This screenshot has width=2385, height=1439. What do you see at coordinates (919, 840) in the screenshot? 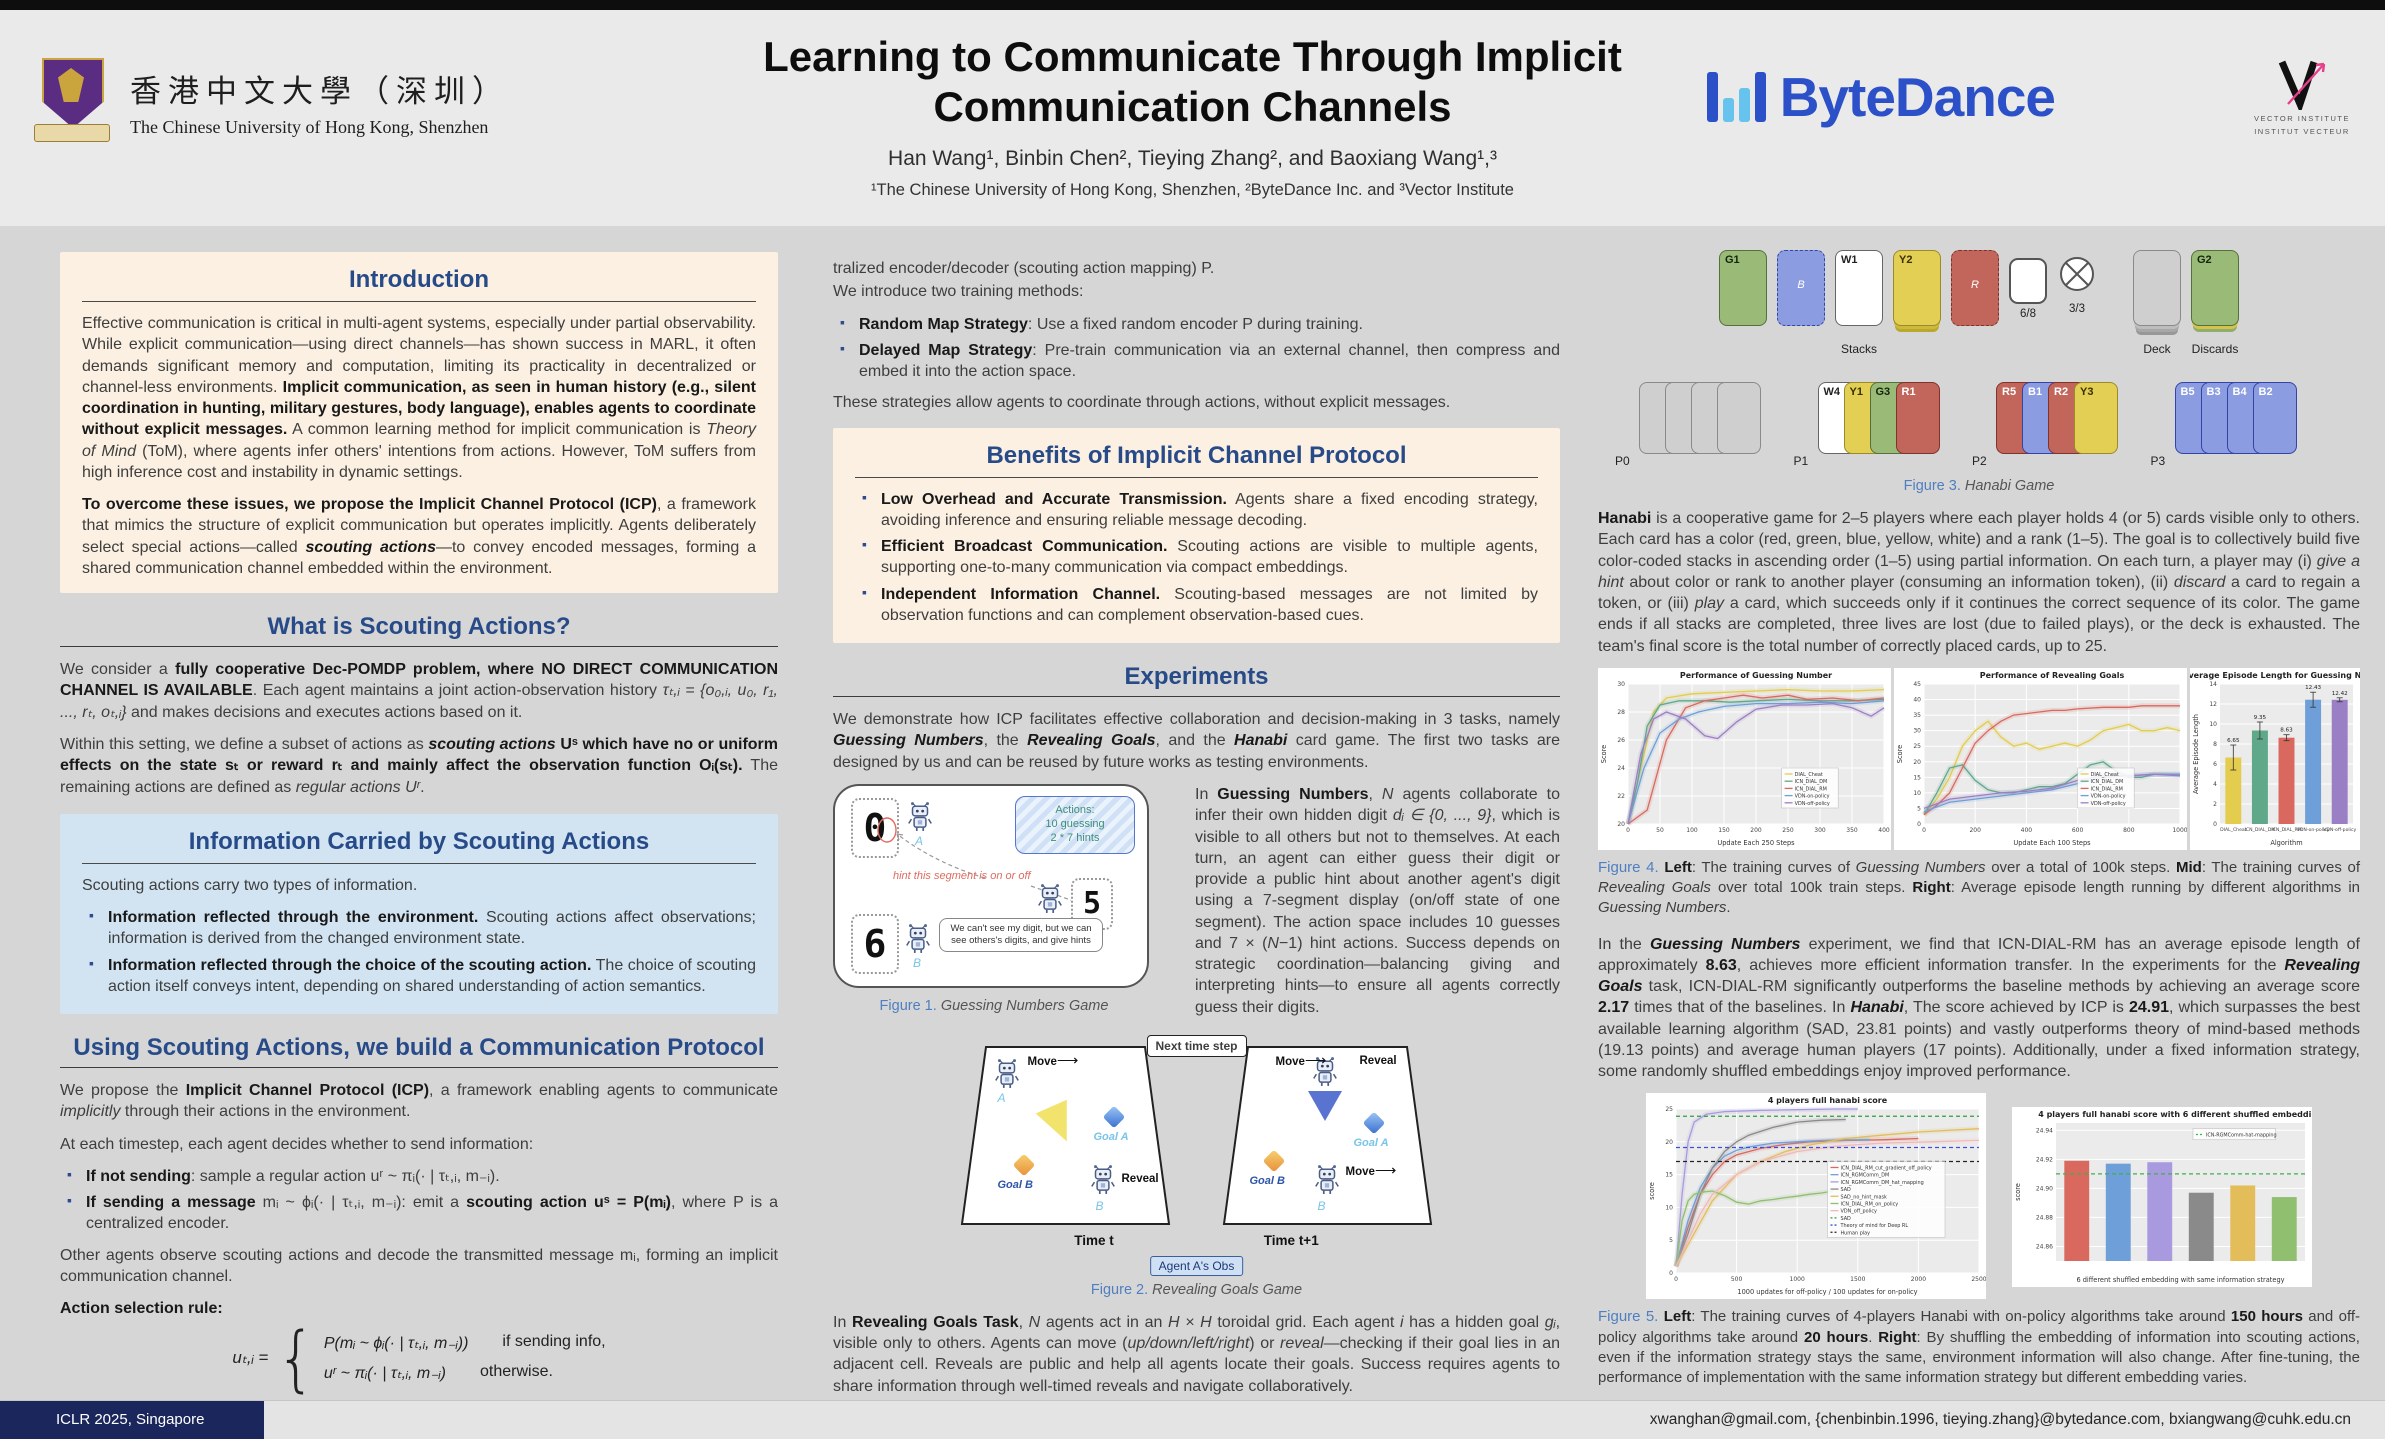
I see `agent-a-label: A` at bounding box center [919, 840].